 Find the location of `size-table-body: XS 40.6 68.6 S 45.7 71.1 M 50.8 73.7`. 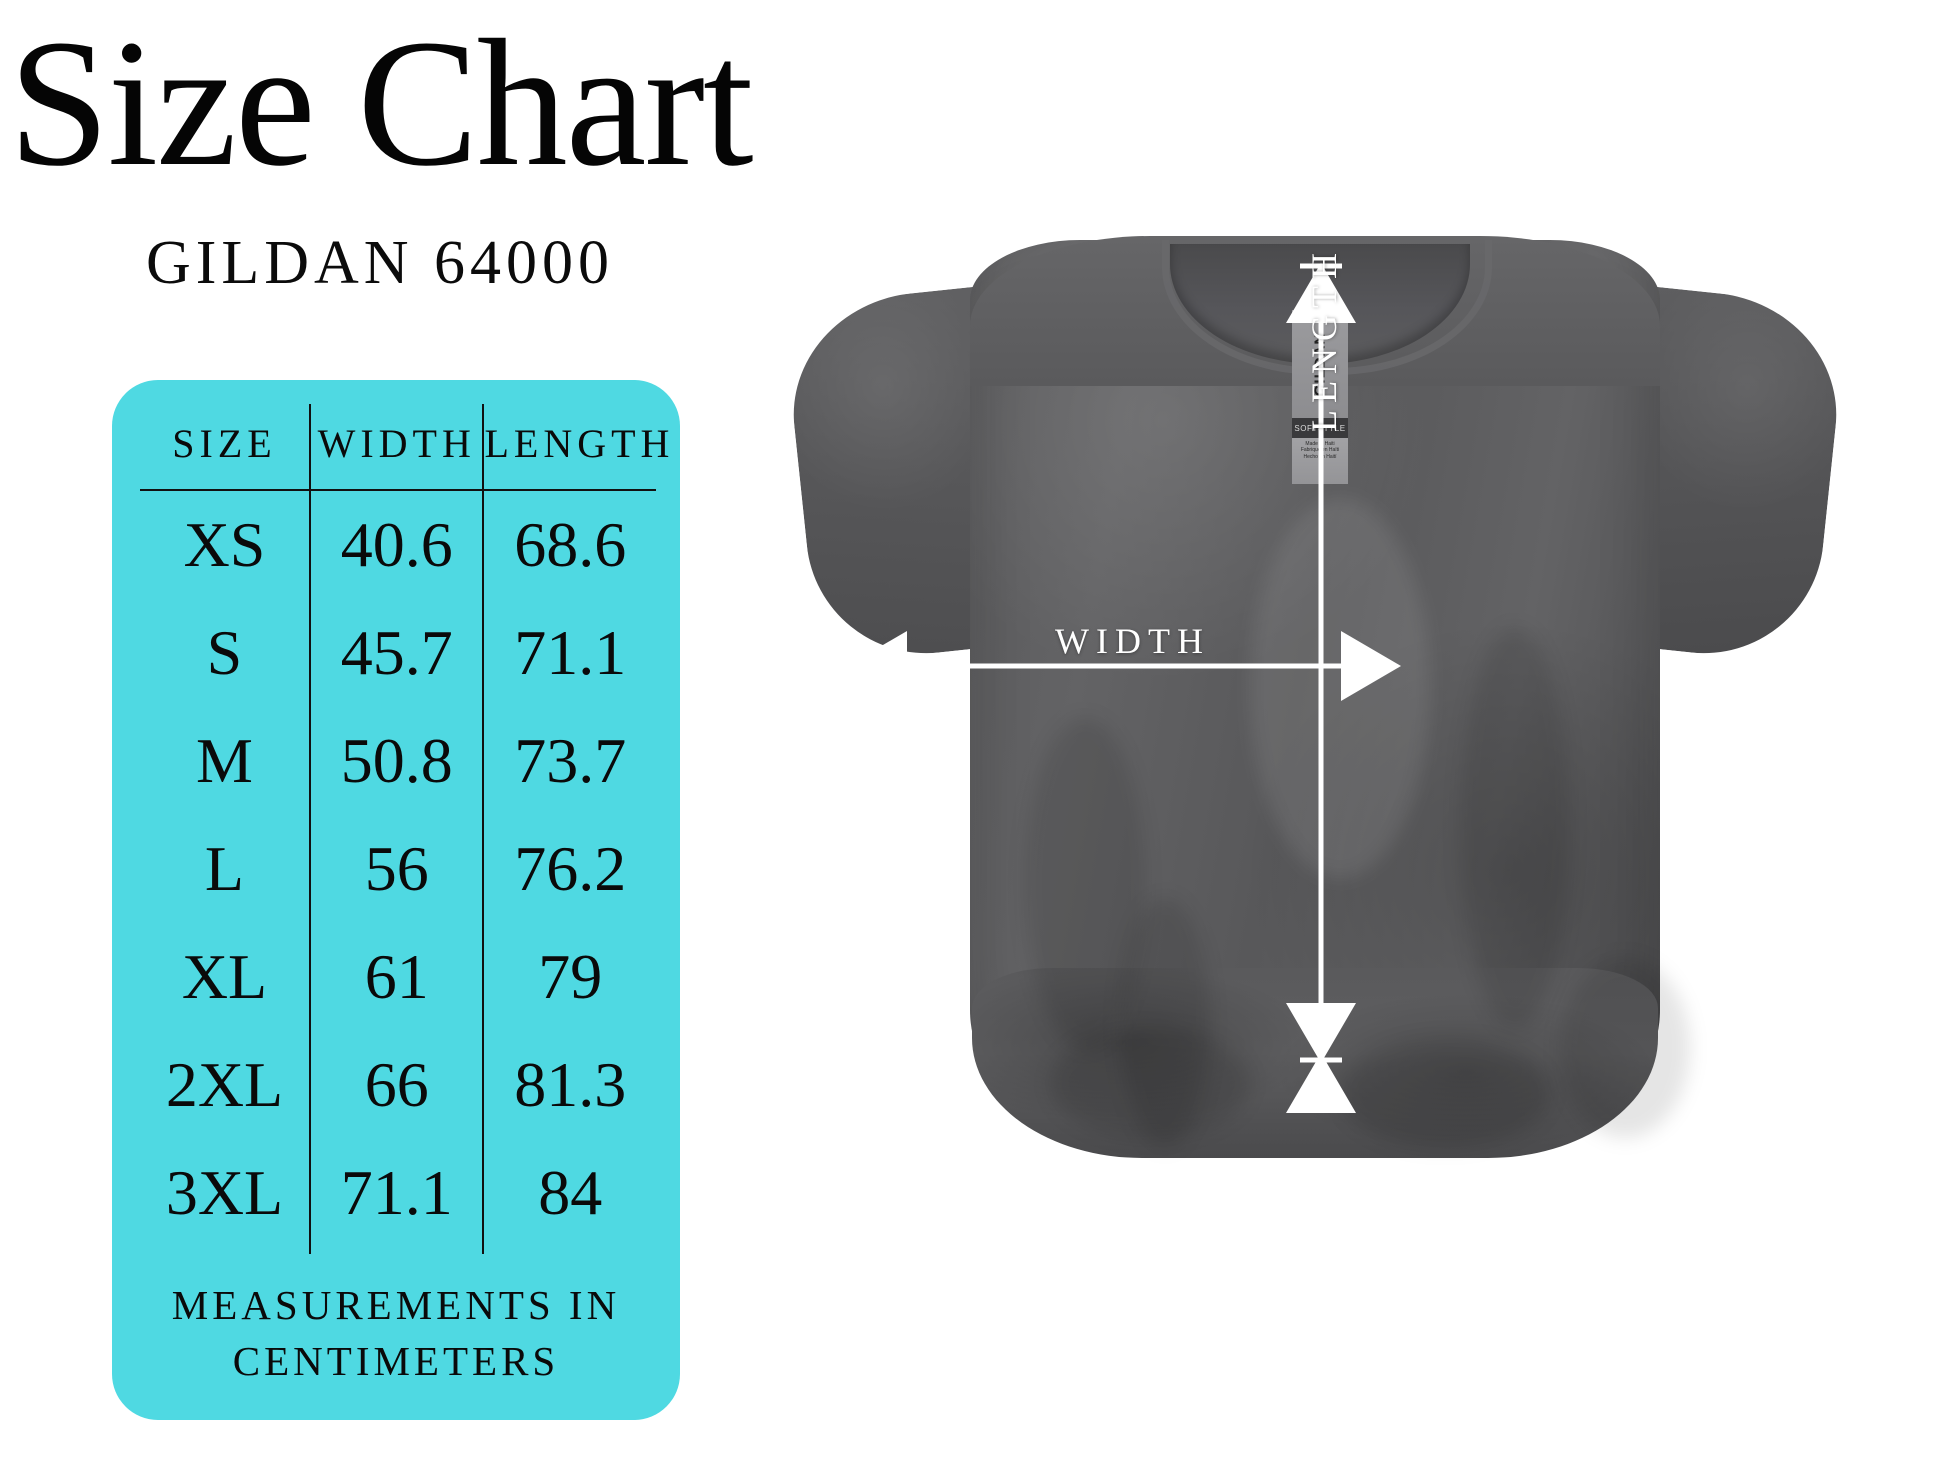

size-table-body: XS 40.6 68.6 S 45.7 71.1 M 50.8 73.7 is located at coordinates (398, 872).